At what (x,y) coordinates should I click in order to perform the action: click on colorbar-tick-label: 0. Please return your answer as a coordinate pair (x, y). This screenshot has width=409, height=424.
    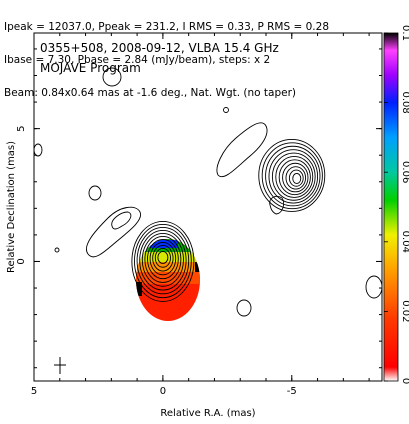
    Looking at the image, I should click on (404, 381).